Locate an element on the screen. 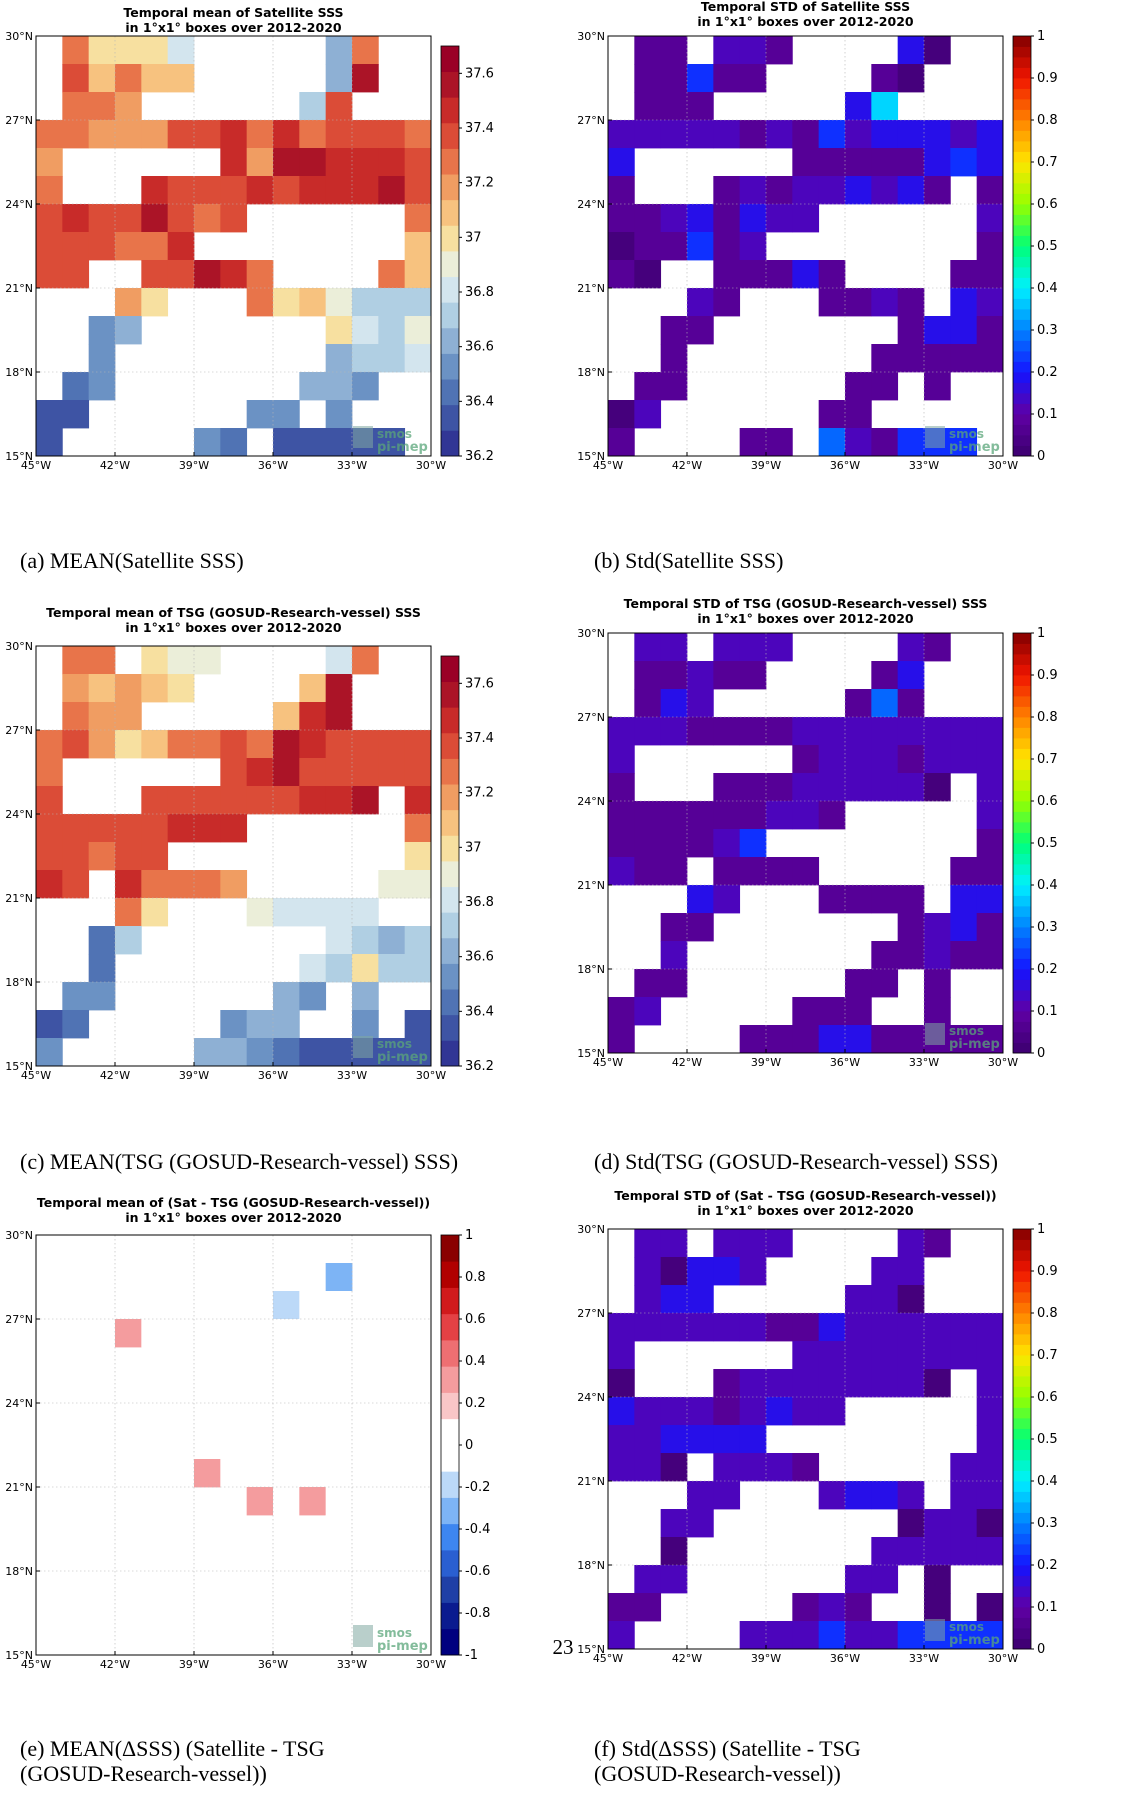 This screenshot has width=1127, height=1801. y-tick-label: 15°N is located at coordinates (19, 1066).